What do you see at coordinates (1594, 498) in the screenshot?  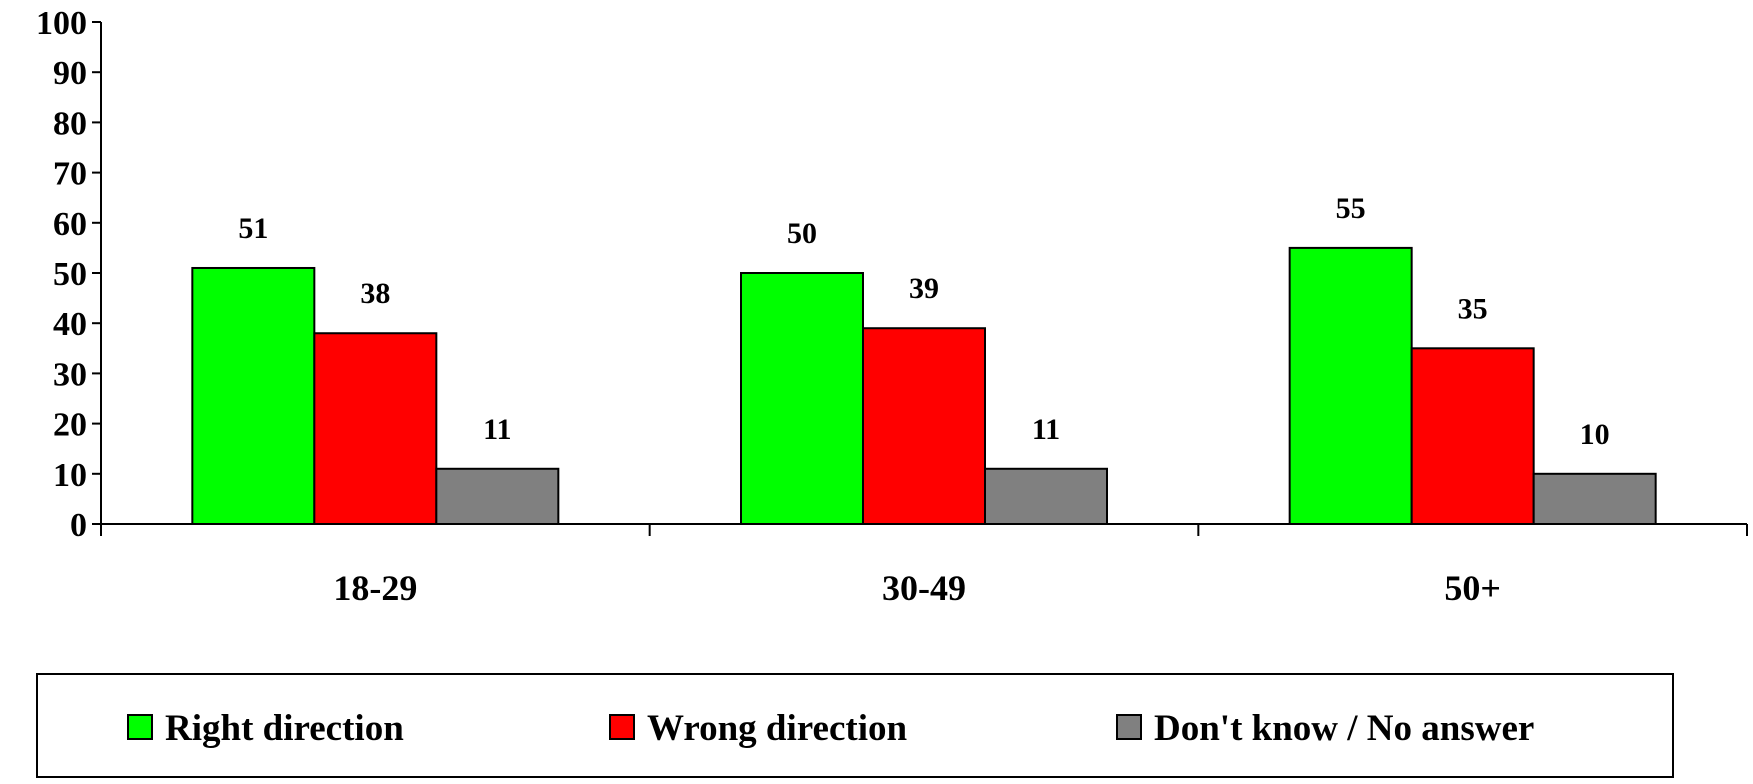 I see `bar-50+-3` at bounding box center [1594, 498].